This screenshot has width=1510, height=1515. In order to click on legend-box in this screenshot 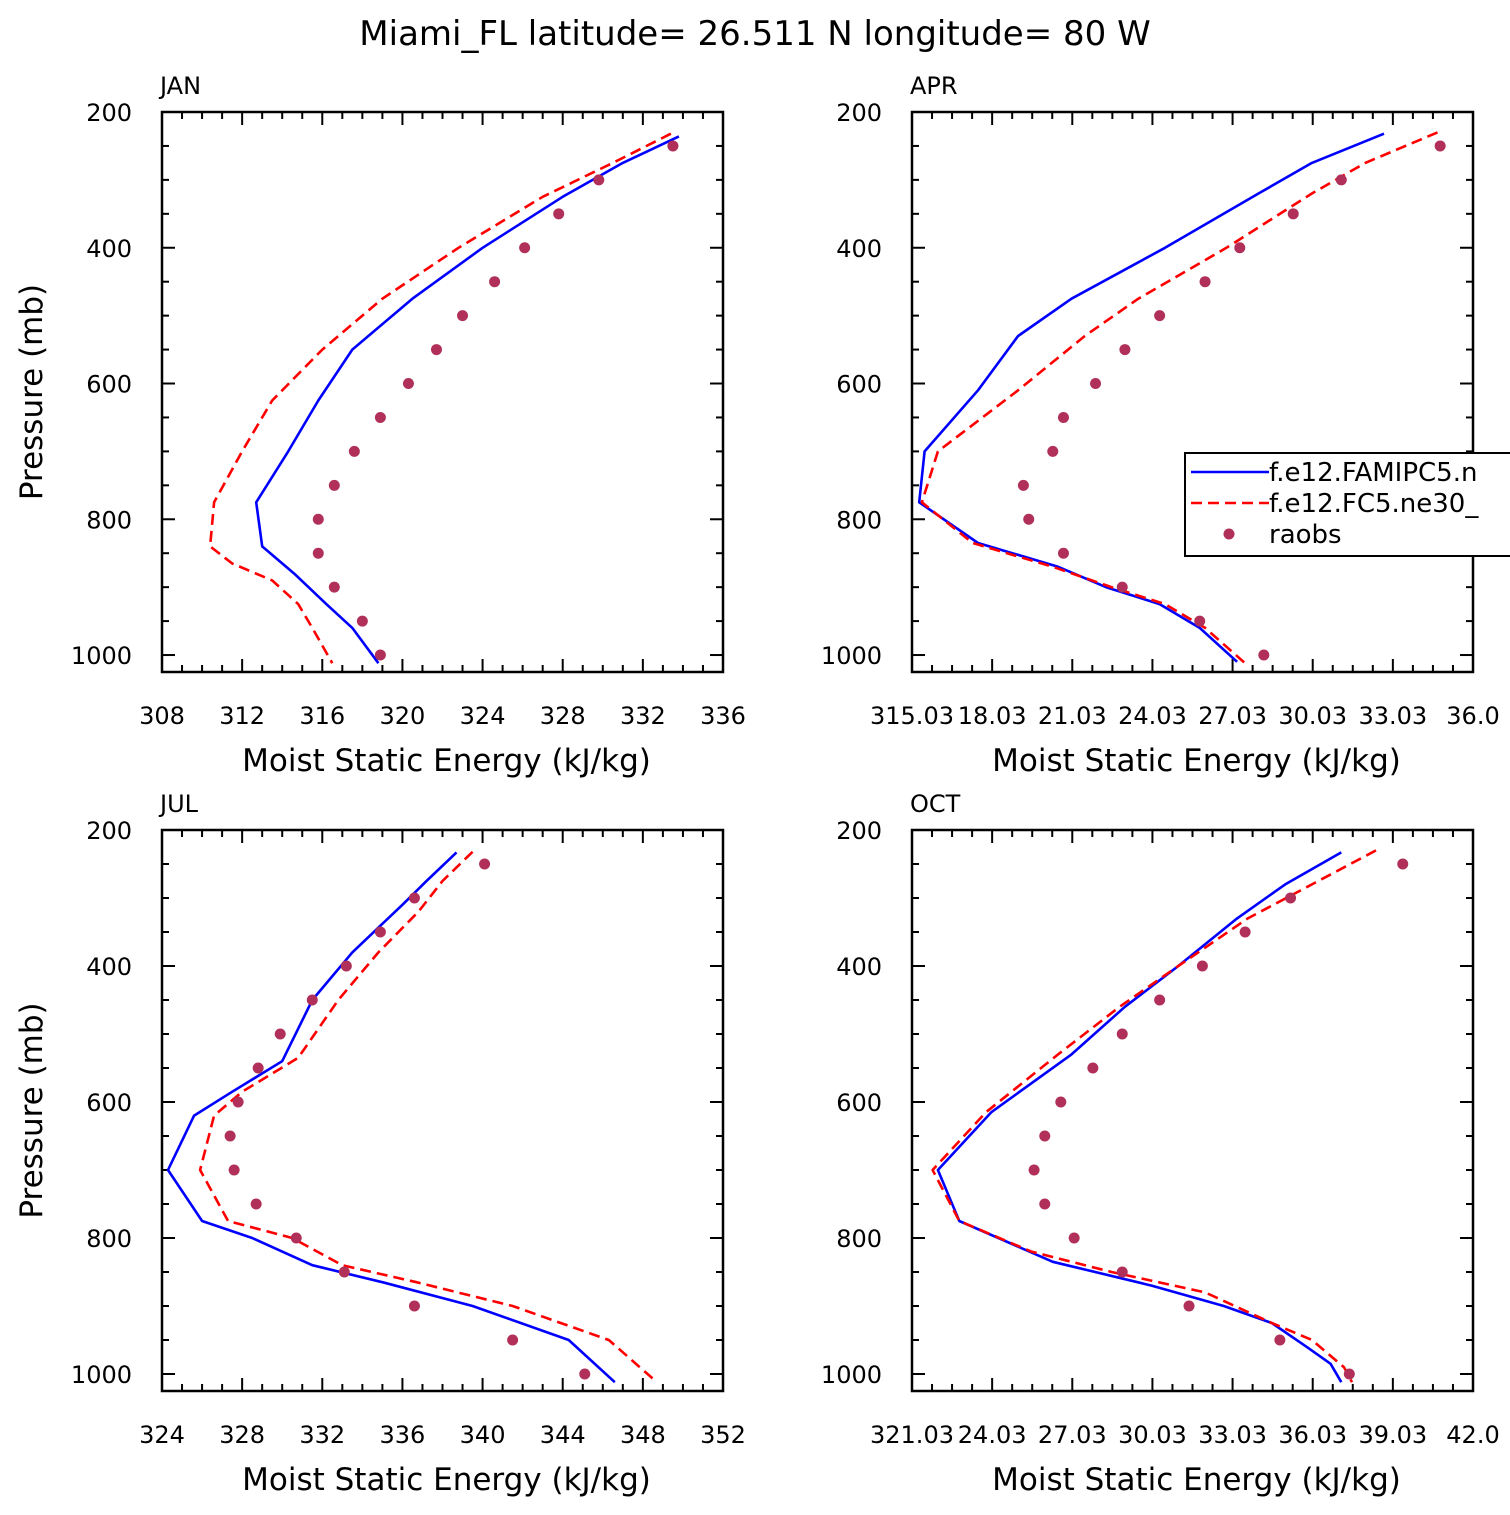, I will do `click(1347, 504)`.